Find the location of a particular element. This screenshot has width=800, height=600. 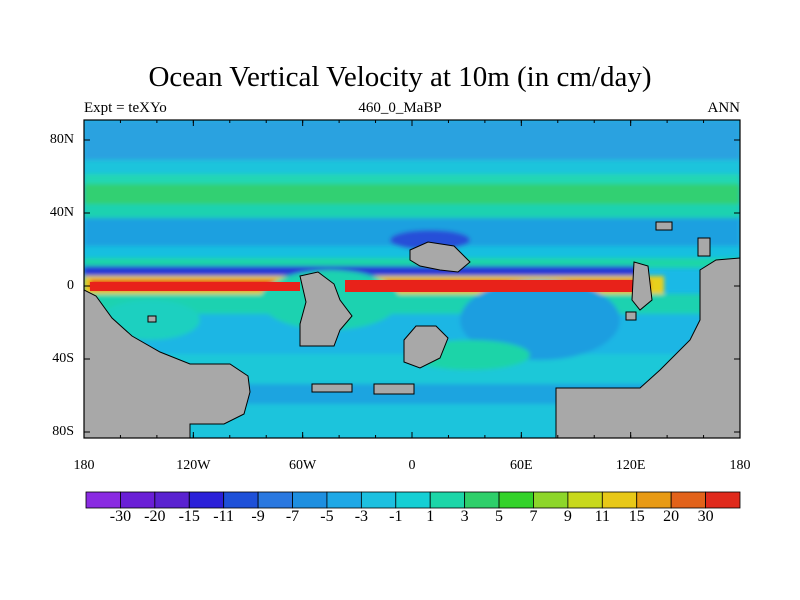

colorbar-tick-label: 1 is located at coordinates (430, 516).